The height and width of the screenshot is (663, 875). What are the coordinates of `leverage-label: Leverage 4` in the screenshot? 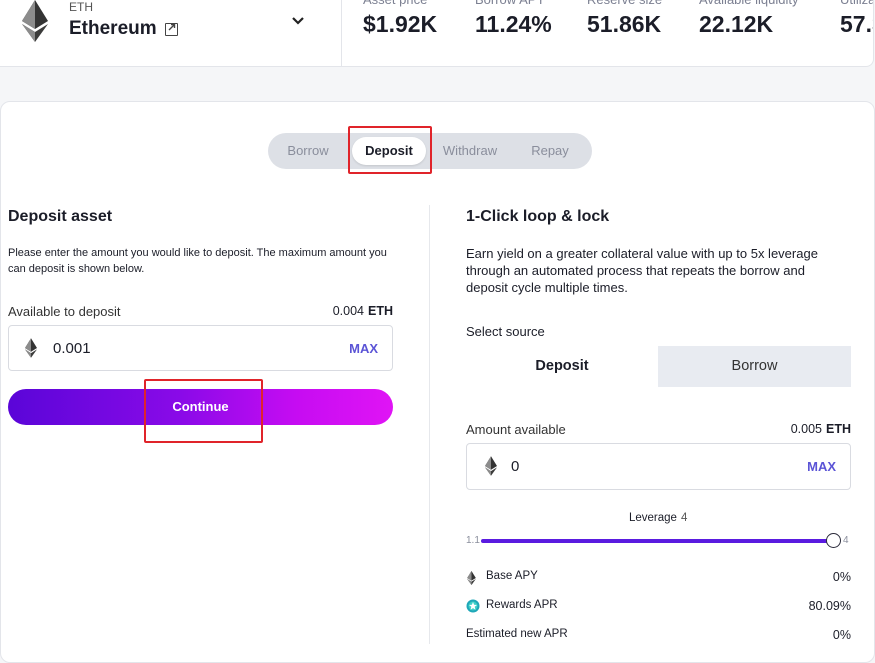 It's located at (658, 518).